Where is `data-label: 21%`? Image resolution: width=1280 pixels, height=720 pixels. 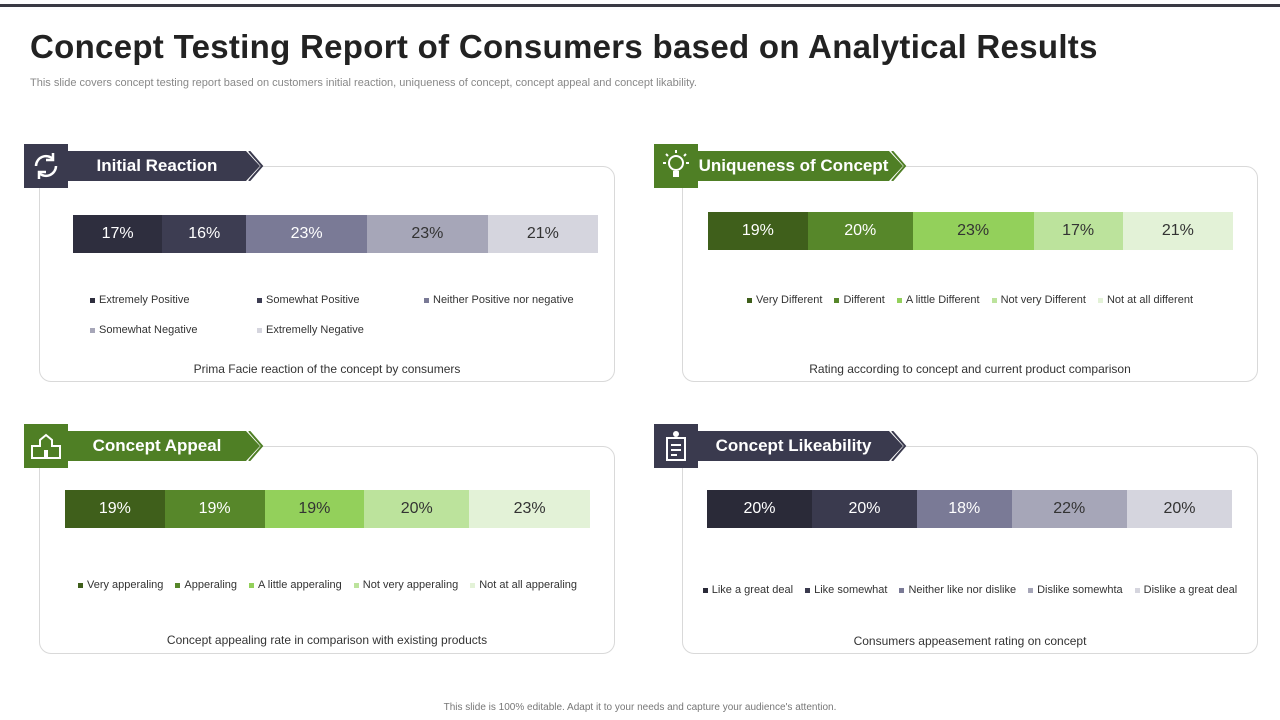
data-label: 21% is located at coordinates (542, 233).